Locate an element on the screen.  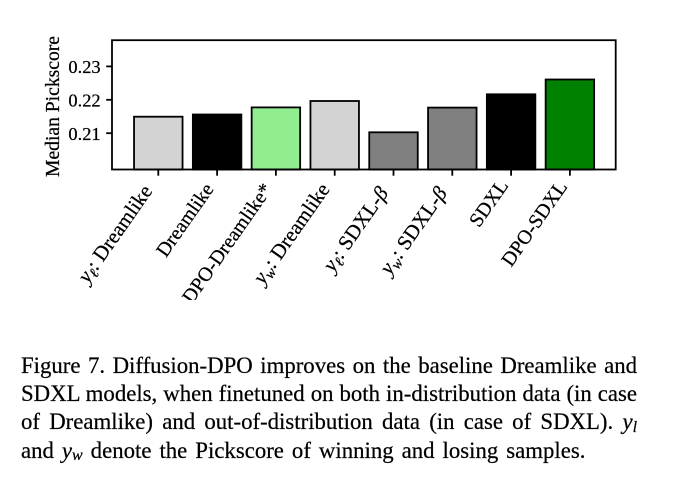
svg-text: Median Pickscore is located at coordinates (53, 106).